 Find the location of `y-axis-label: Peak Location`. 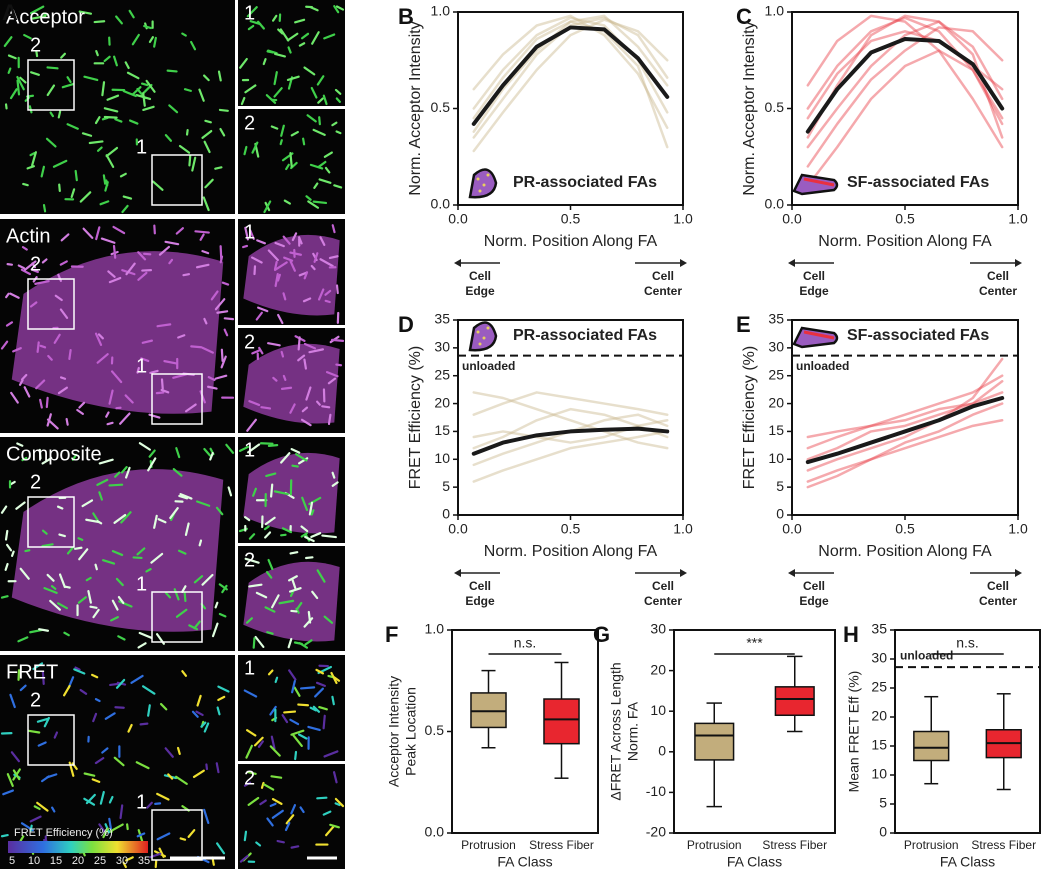

y-axis-label: Peak Location is located at coordinates (411, 731).